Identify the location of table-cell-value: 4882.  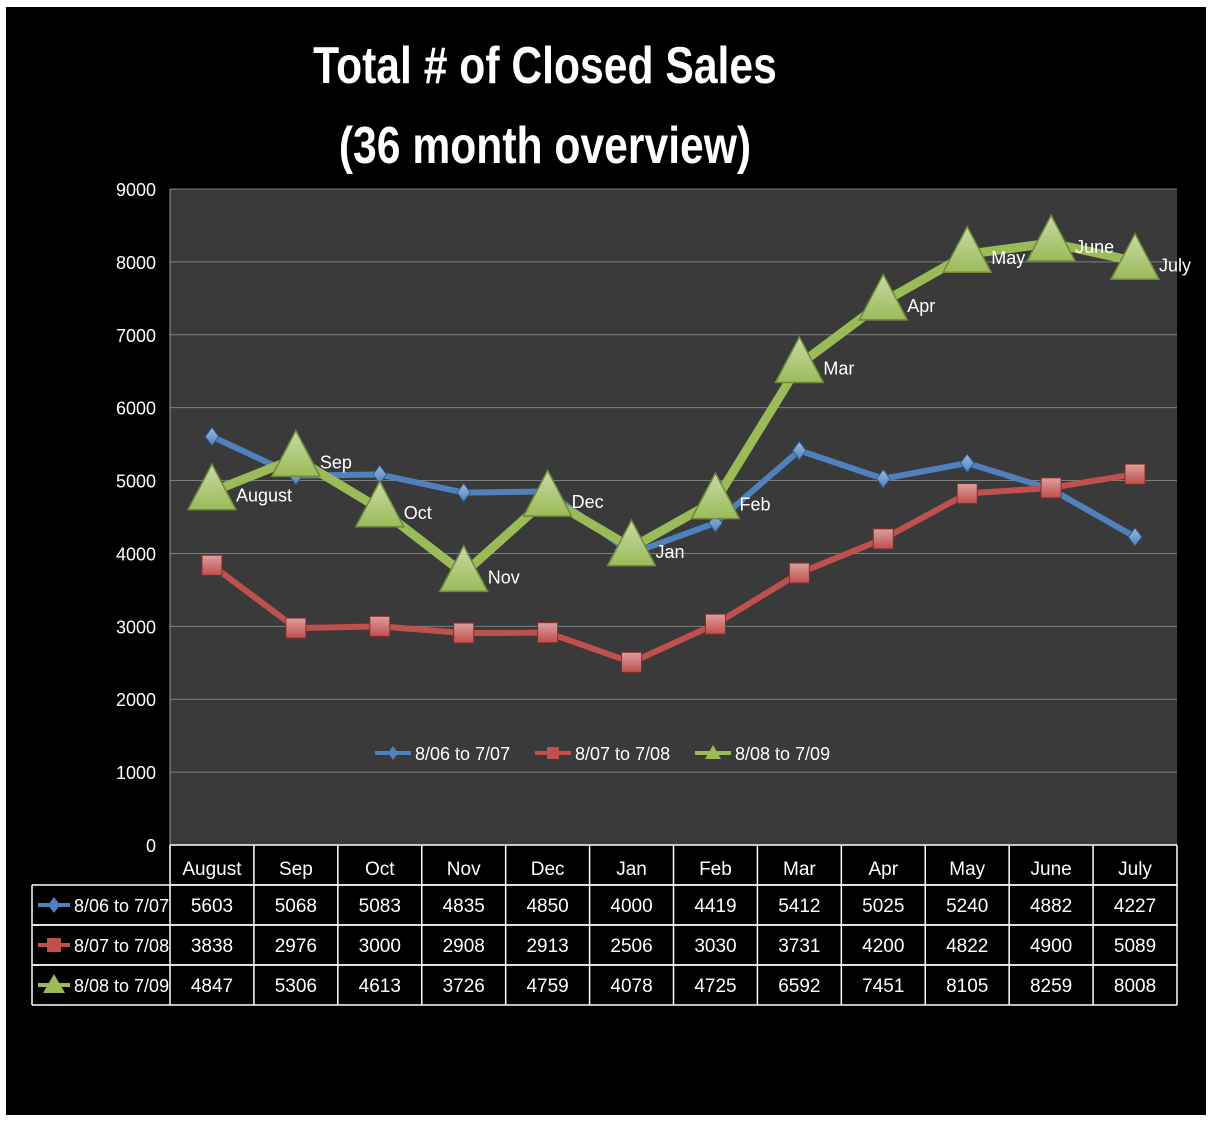
(1051, 906).